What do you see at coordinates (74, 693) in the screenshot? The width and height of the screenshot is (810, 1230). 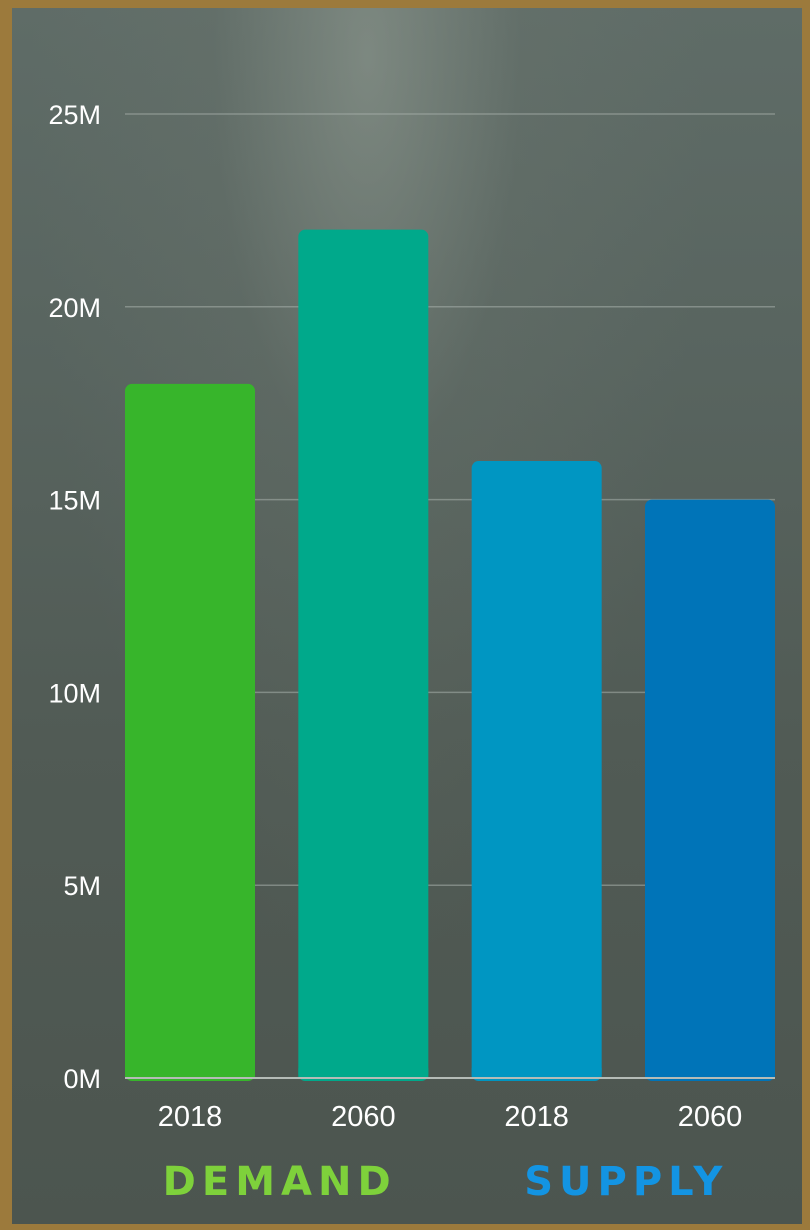 I see `y-tick-label: 10M` at bounding box center [74, 693].